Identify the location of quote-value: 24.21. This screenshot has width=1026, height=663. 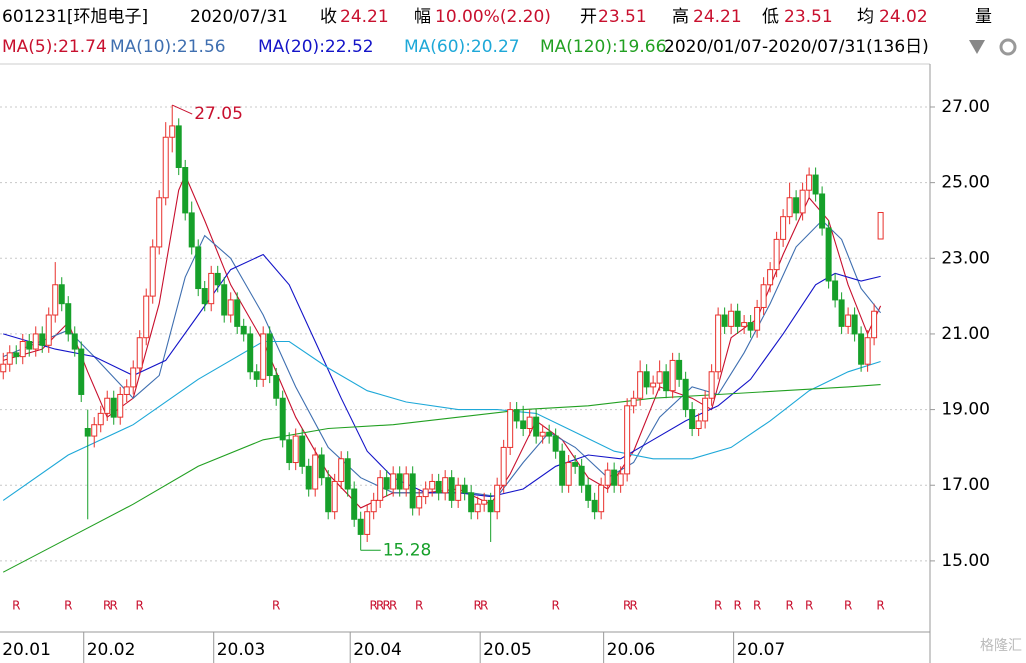
(364, 17).